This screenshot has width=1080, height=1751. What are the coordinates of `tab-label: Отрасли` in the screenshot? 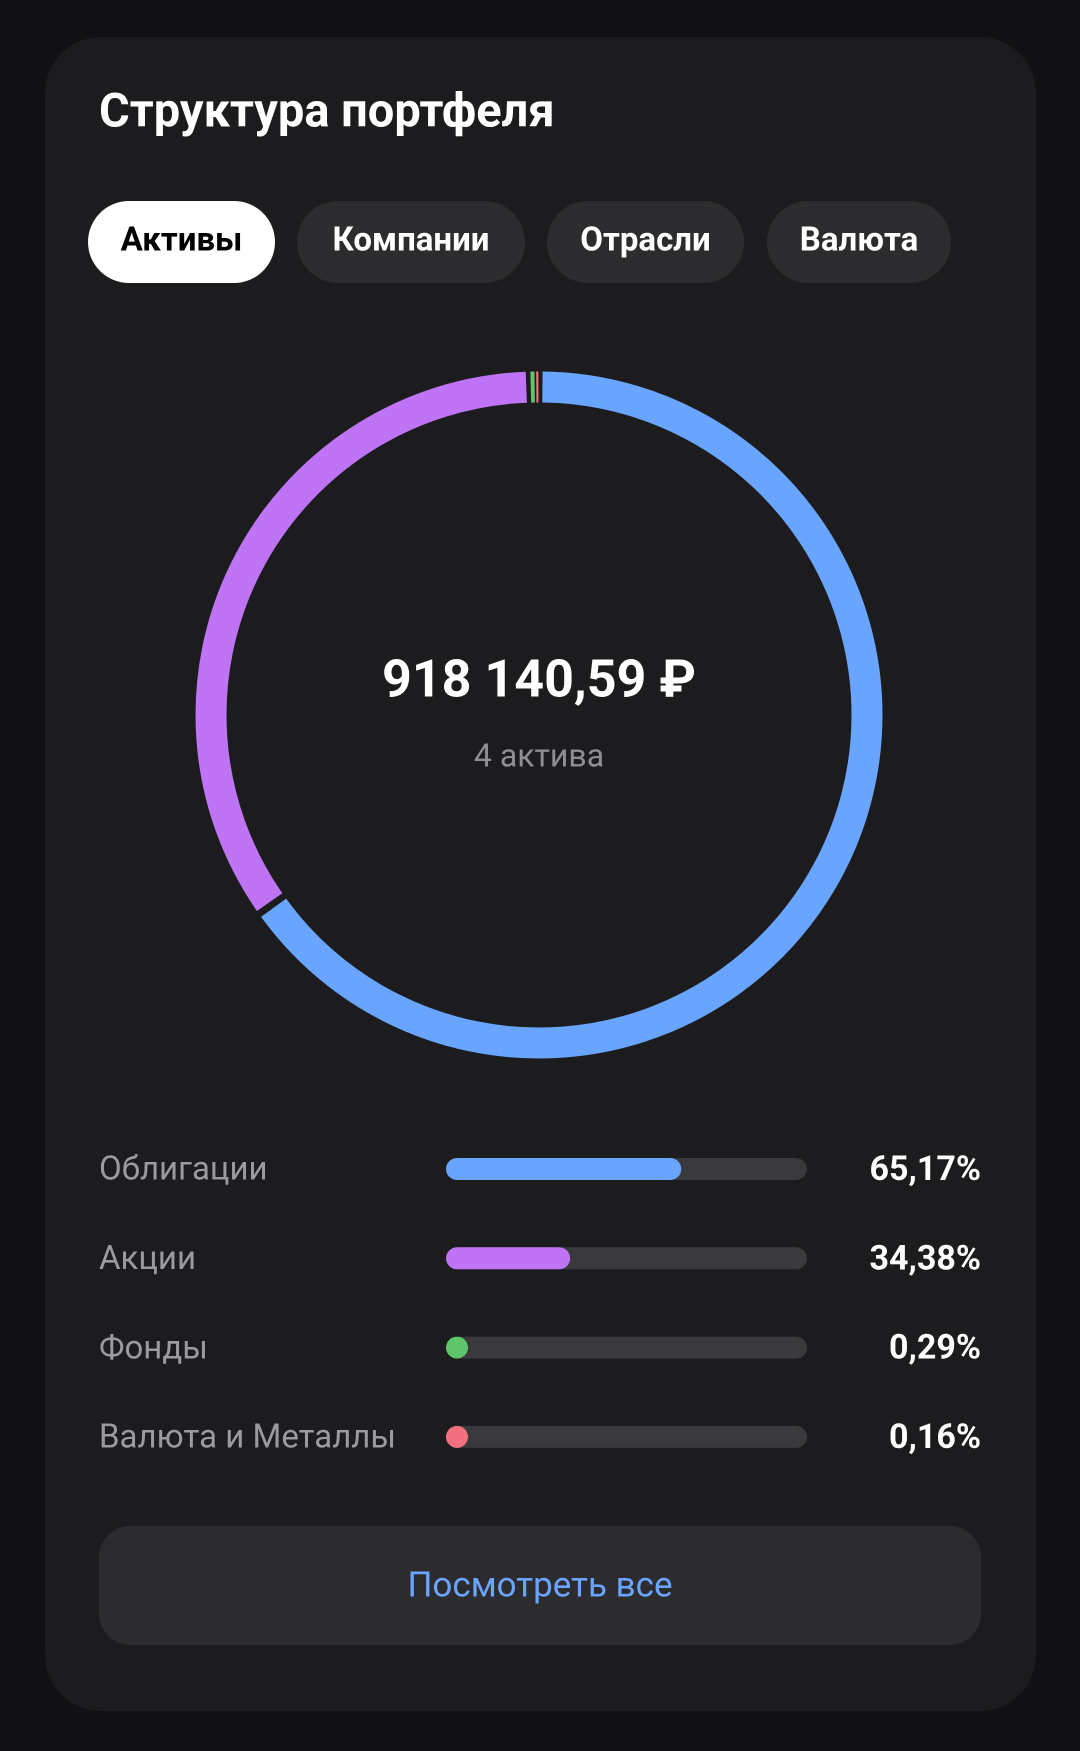 It's located at (645, 240).